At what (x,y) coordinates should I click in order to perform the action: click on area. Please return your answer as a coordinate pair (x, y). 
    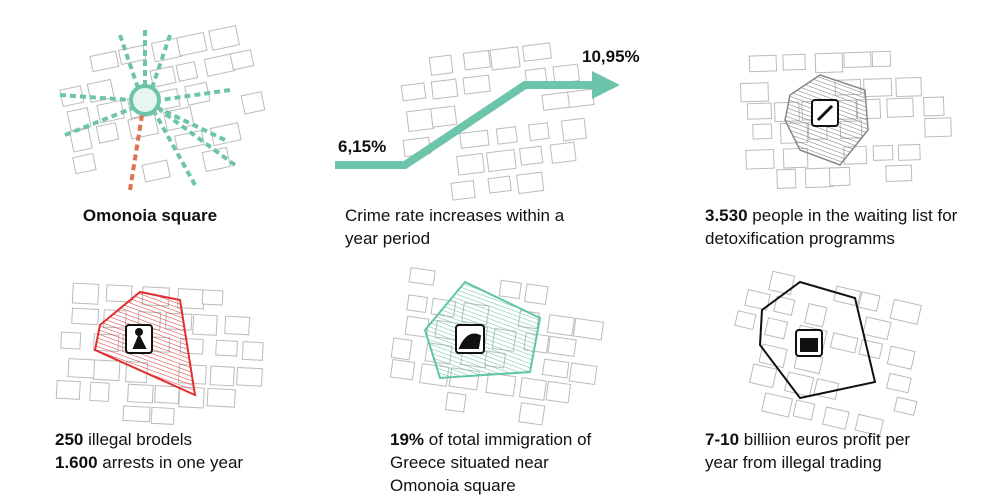
    Looking at the image, I should click on (817, 340).